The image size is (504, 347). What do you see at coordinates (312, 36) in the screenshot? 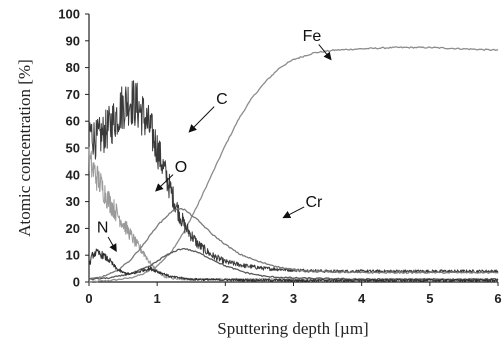
I see `fe-series-label: Fe` at bounding box center [312, 36].